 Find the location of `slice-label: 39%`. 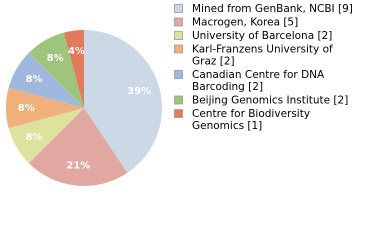

slice-label: 39% is located at coordinates (139, 91).